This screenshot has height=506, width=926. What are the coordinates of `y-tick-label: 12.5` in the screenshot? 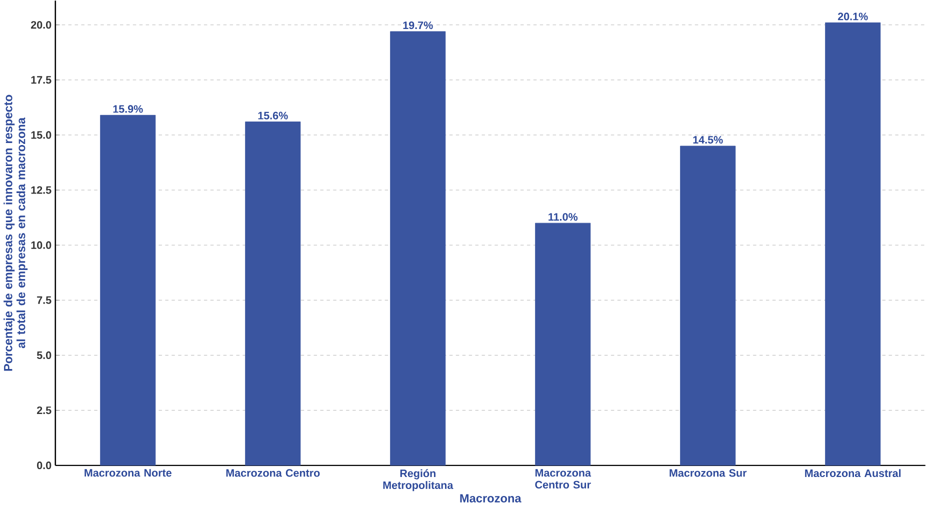 It's located at (41, 190).